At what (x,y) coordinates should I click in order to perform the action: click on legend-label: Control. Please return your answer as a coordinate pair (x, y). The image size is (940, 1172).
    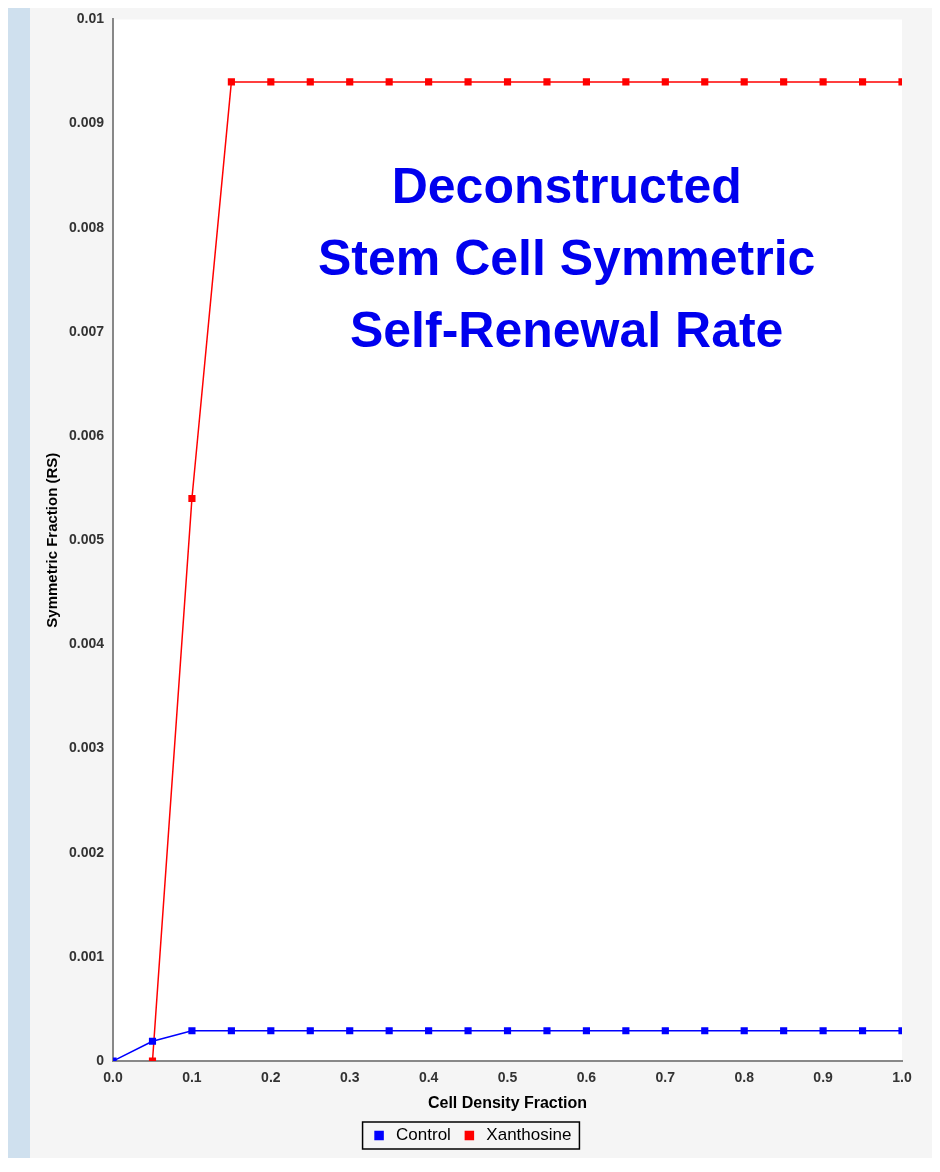
    Looking at the image, I should click on (423, 1135).